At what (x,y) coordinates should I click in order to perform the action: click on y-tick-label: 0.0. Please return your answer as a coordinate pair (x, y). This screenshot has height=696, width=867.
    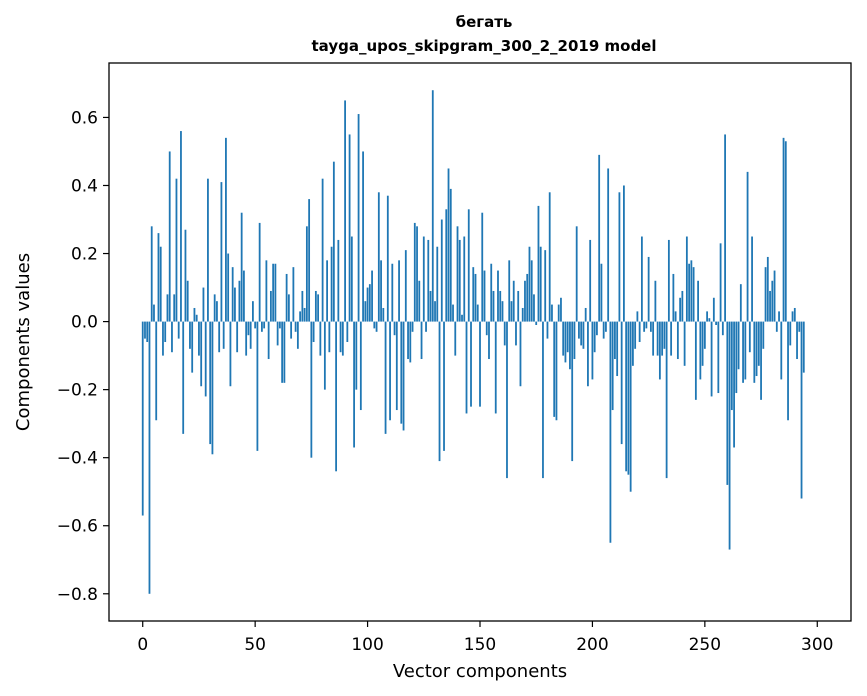
    Looking at the image, I should click on (84, 323).